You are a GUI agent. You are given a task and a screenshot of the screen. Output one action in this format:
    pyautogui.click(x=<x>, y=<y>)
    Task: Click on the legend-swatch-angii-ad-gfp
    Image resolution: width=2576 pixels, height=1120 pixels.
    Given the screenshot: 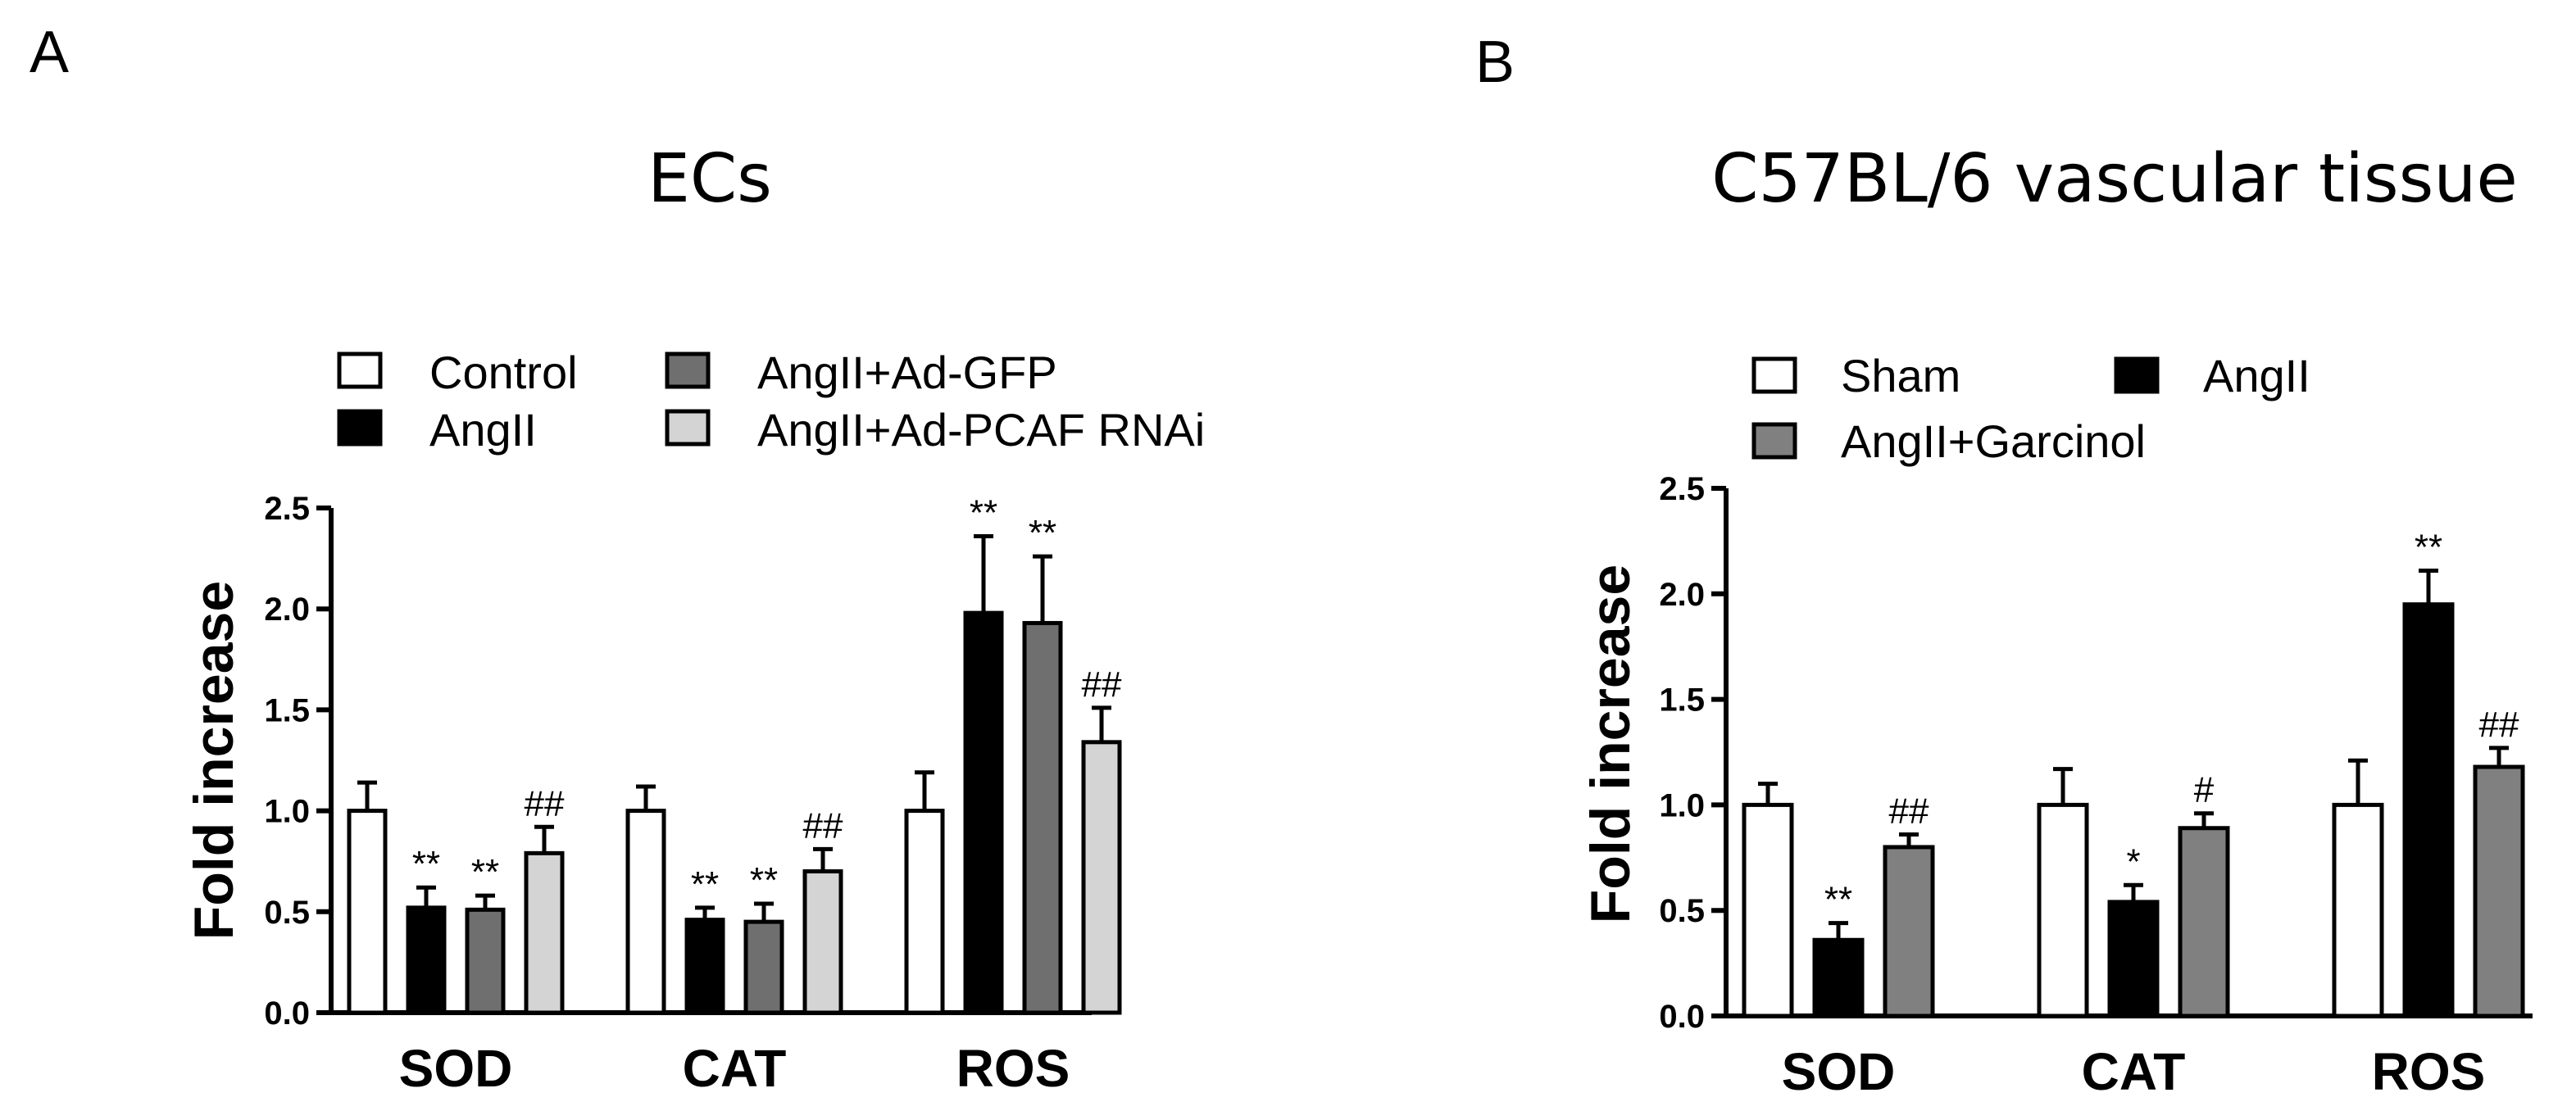 What is the action you would take?
    pyautogui.click(x=688, y=370)
    